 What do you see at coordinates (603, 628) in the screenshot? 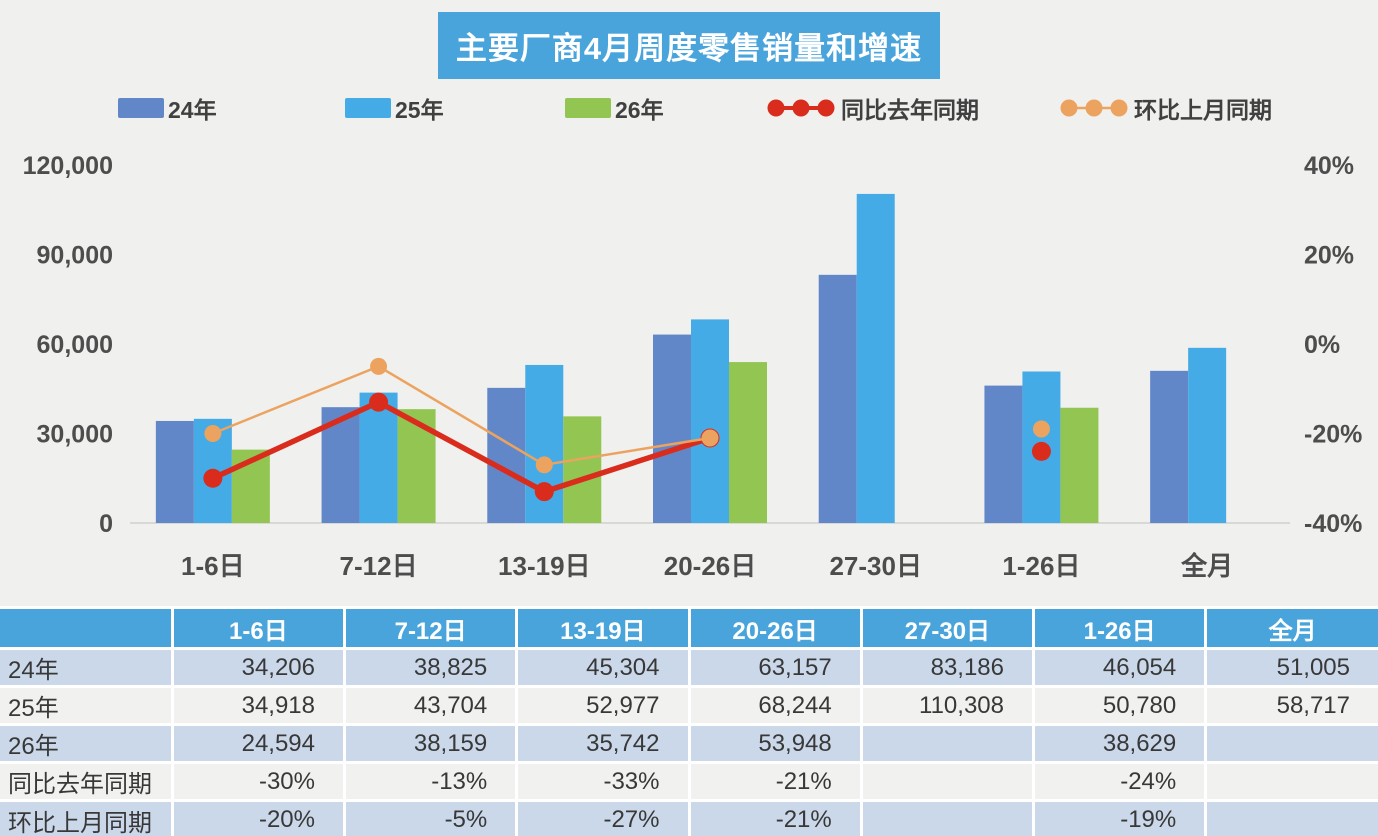
I see `table-header-cell: 13-19日` at bounding box center [603, 628].